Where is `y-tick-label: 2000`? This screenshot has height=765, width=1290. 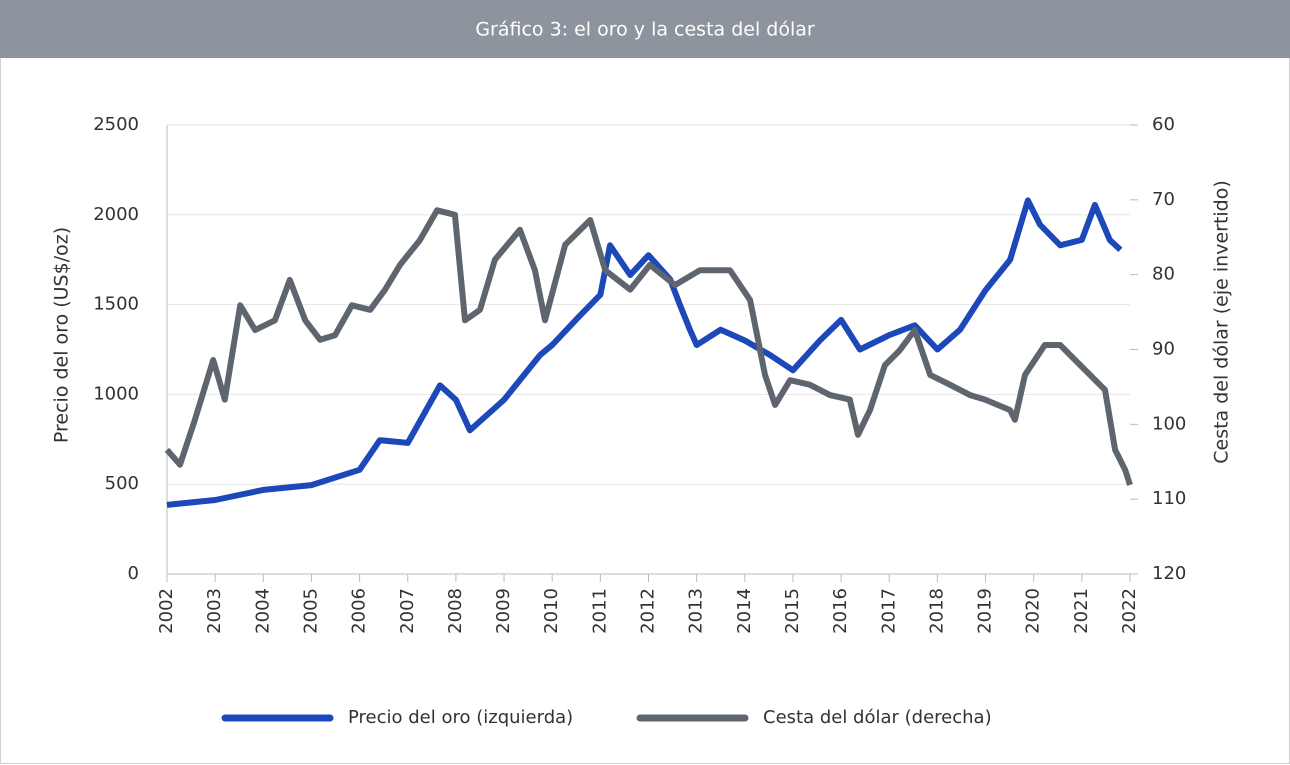
y-tick-label: 2000 is located at coordinates (116, 214).